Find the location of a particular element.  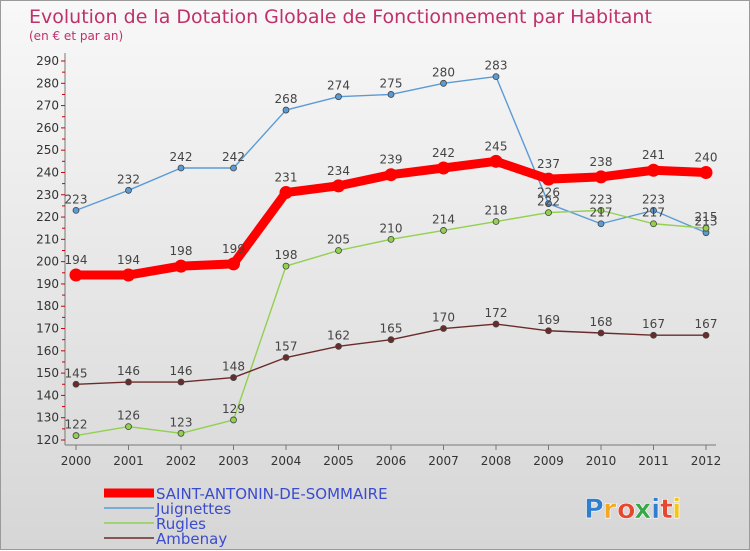

data-label: 129 is located at coordinates (233, 409).